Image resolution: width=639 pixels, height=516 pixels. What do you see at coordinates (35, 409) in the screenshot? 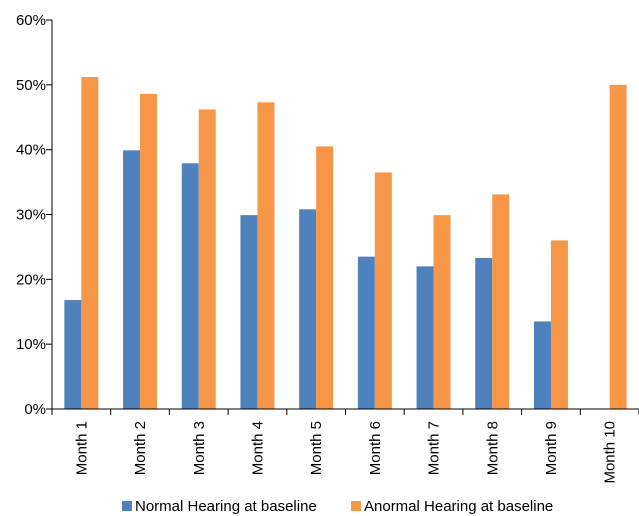
I see `y-tick-label-0: 0%` at bounding box center [35, 409].